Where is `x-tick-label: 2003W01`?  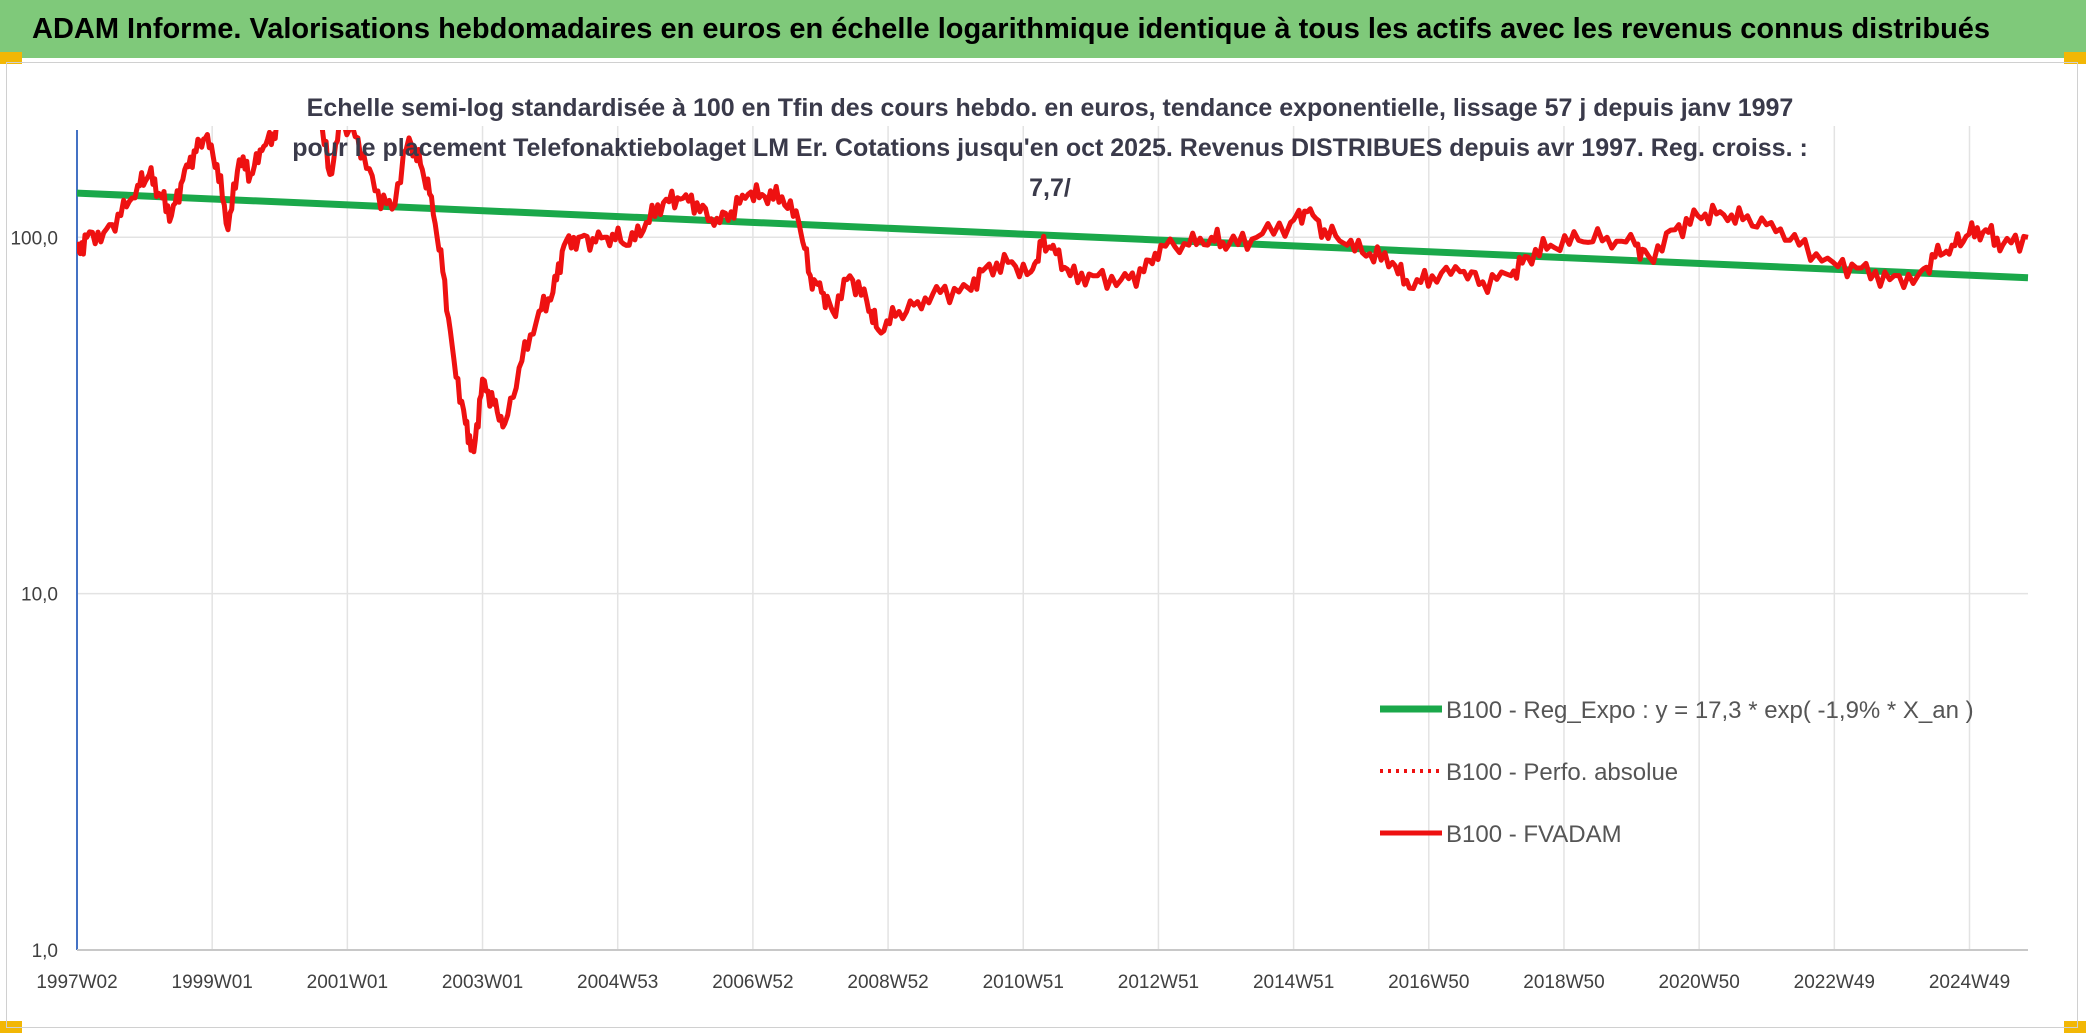
x-tick-label: 2003W01 is located at coordinates (482, 982).